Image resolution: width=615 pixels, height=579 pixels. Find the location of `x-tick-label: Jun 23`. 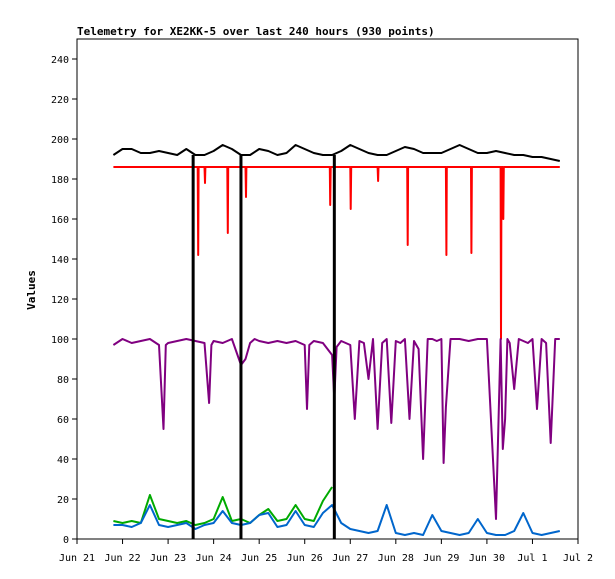

x-tick-label: Jun 23 is located at coordinates (168, 558).